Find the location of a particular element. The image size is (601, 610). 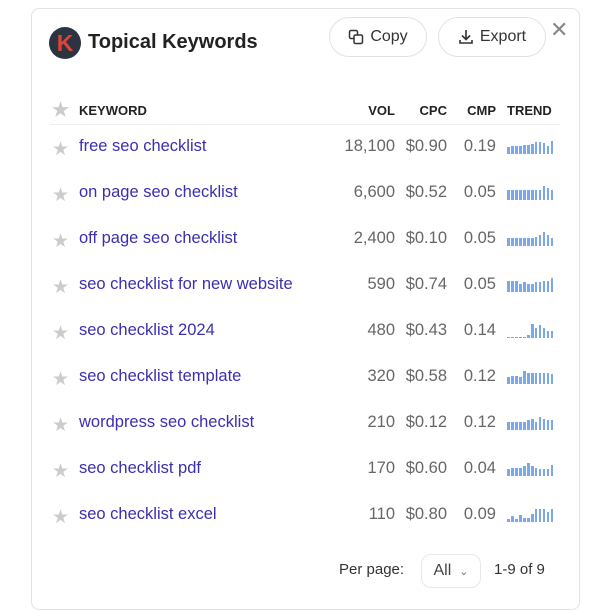

export-button: Export is located at coordinates (492, 37).